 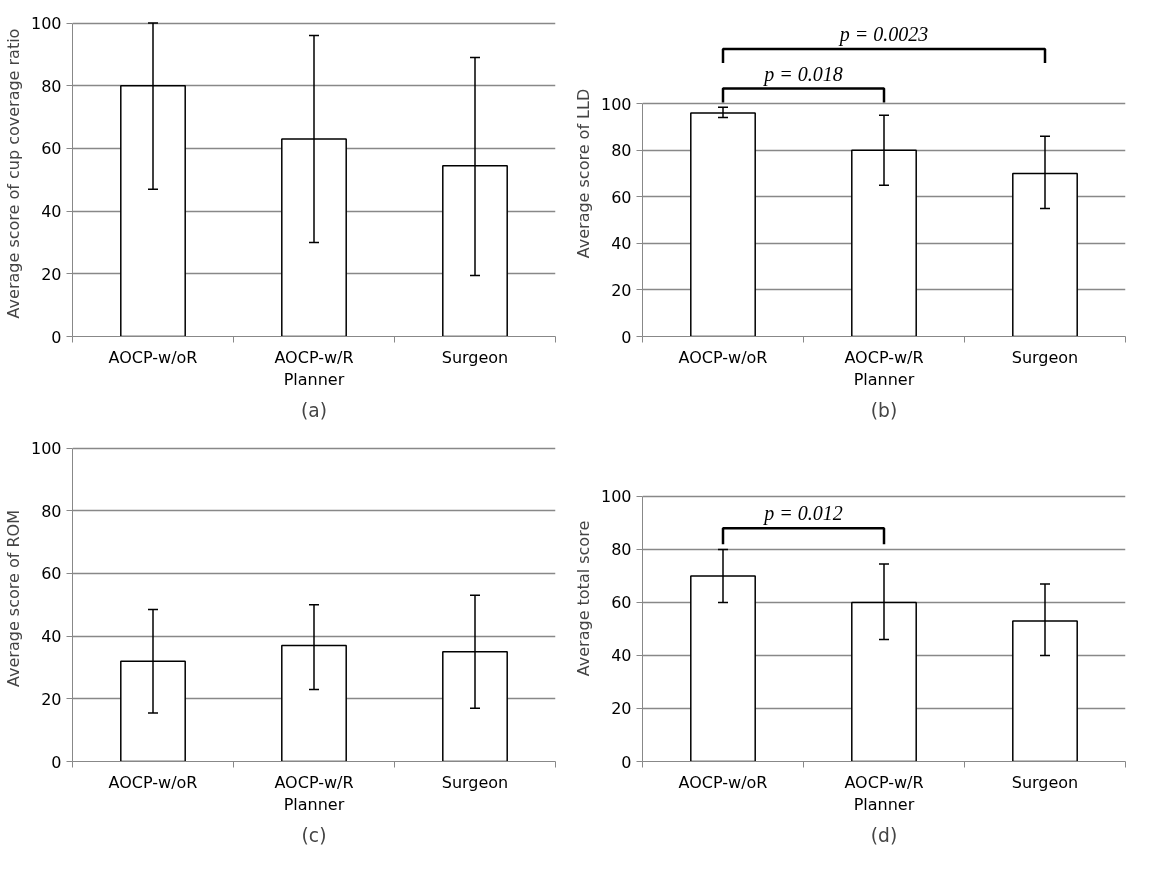 I want to click on text: p = 0.018, so click(x=802, y=75).